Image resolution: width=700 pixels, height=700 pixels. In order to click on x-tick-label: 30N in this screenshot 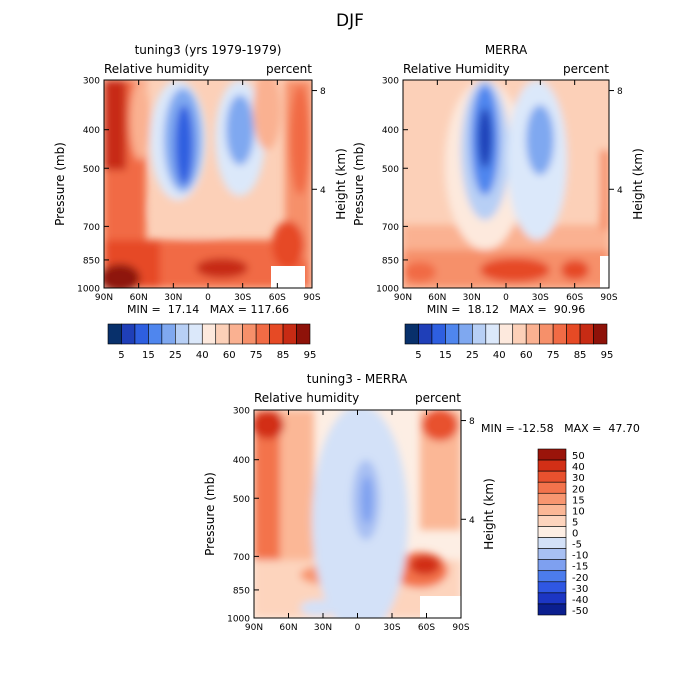, I will do `click(472, 298)`.